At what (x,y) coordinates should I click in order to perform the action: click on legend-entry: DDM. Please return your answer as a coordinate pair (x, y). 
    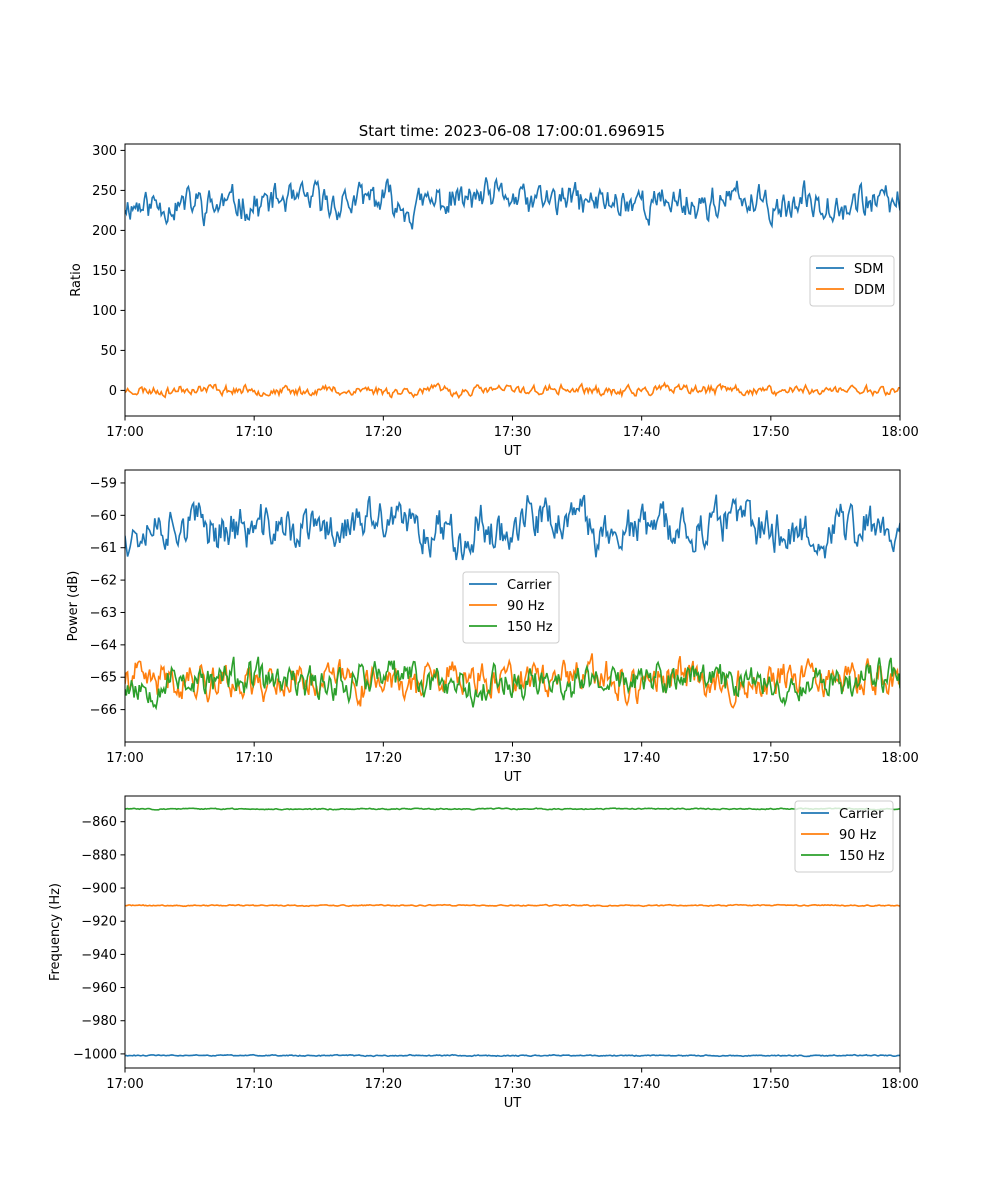
    Looking at the image, I should click on (869, 290).